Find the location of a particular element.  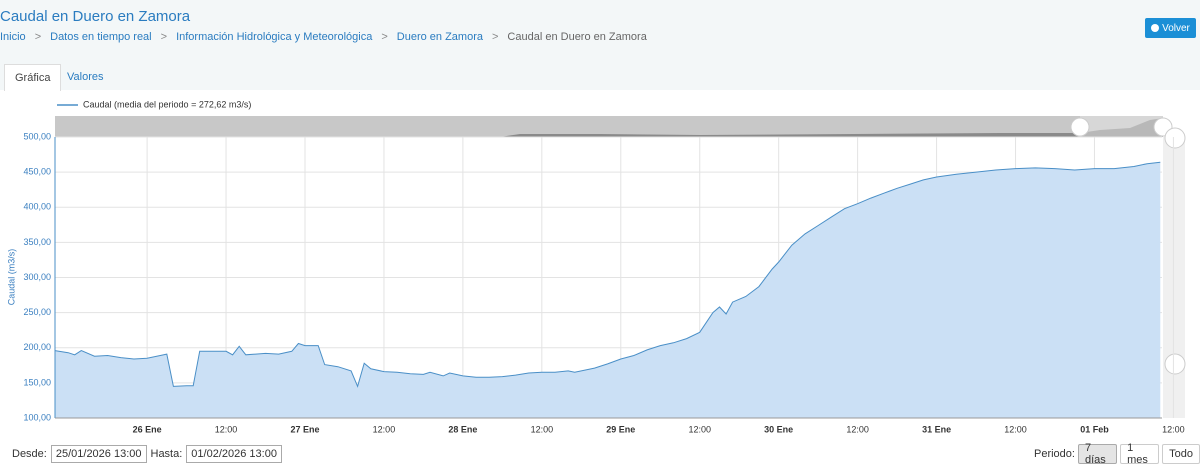

tab: Gráfica is located at coordinates (33, 77).